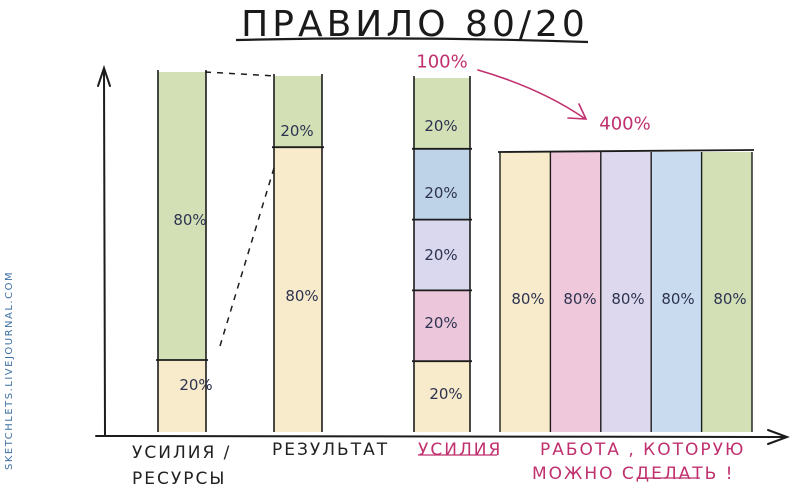 This screenshot has height=500, width=800. Describe the element at coordinates (190, 220) in the screenshot. I see `effort-resources-80-label: 80%` at that location.